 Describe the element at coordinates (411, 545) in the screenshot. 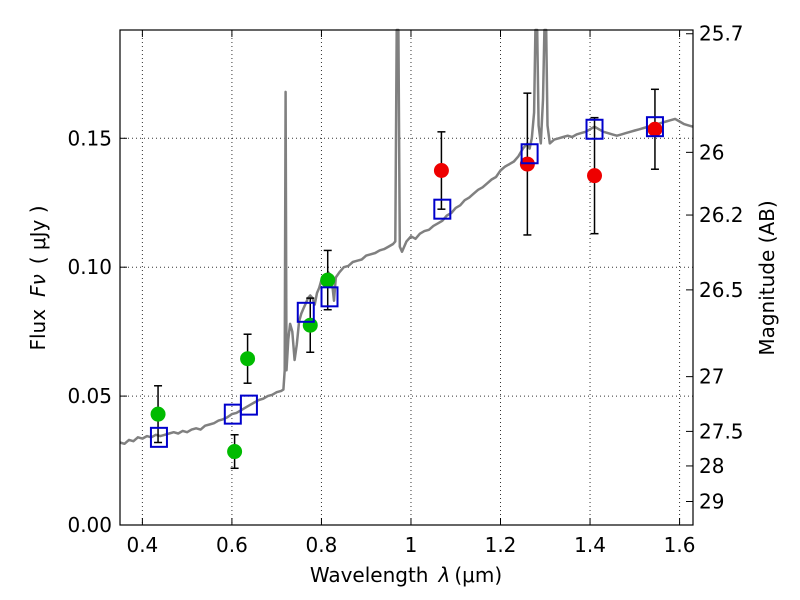

I see `x-tick-label: 1` at that location.